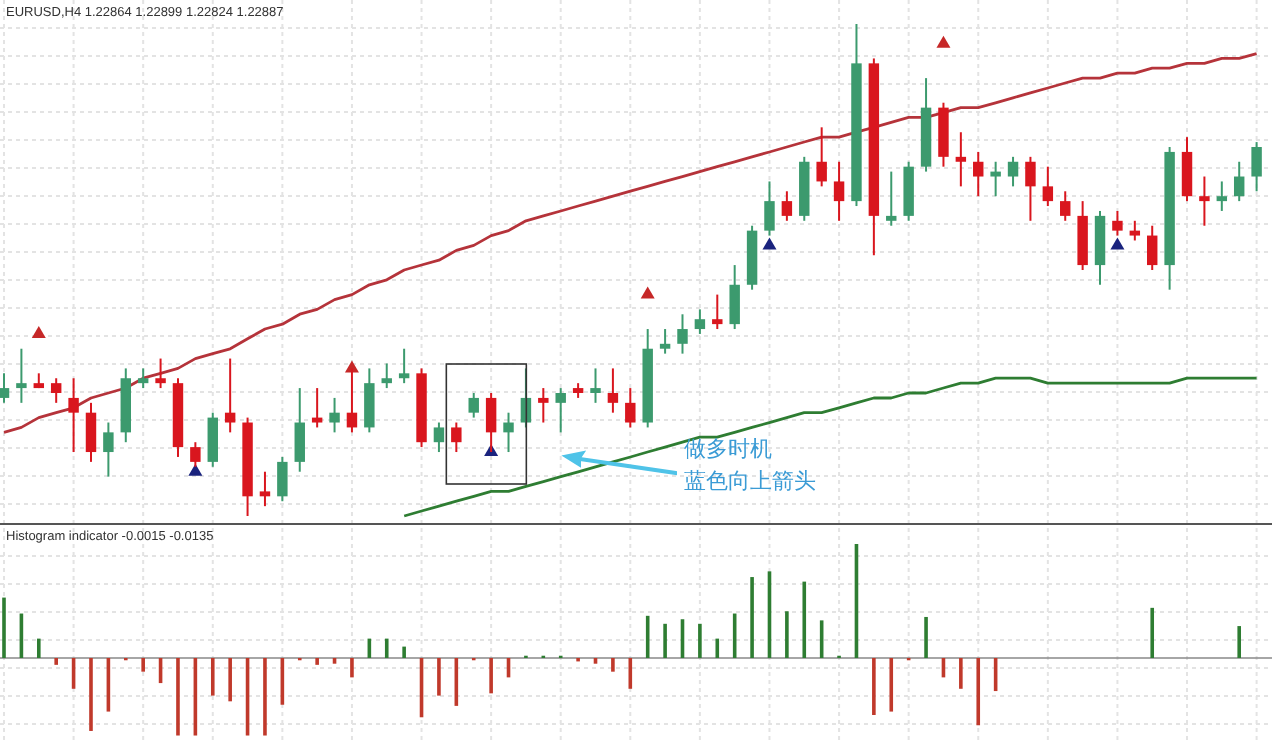 This screenshot has height=740, width=1272. I want to click on annotation: 做多时机, so click(728, 449).